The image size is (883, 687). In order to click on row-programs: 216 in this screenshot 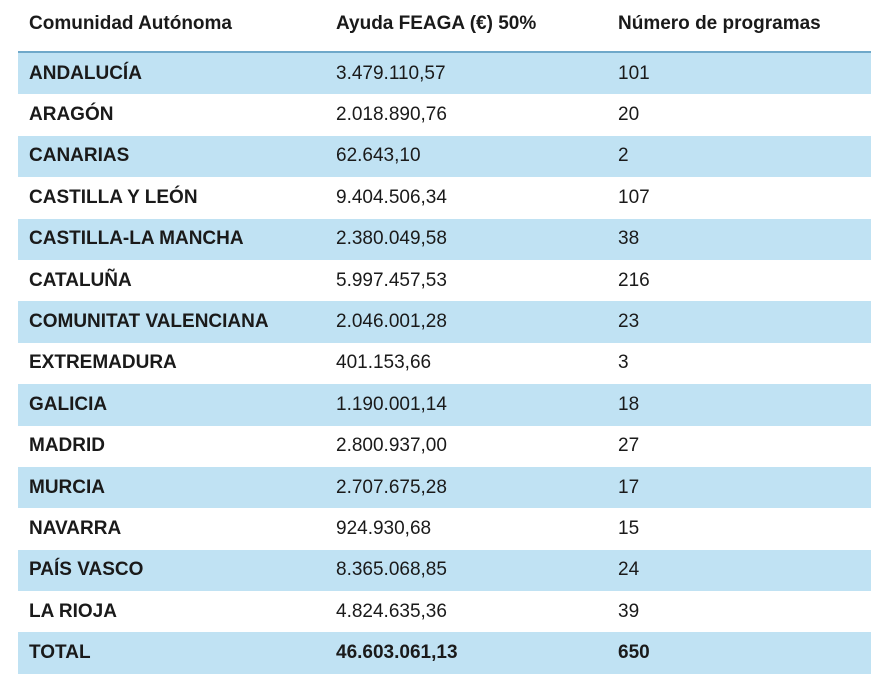, I will do `click(634, 280)`.